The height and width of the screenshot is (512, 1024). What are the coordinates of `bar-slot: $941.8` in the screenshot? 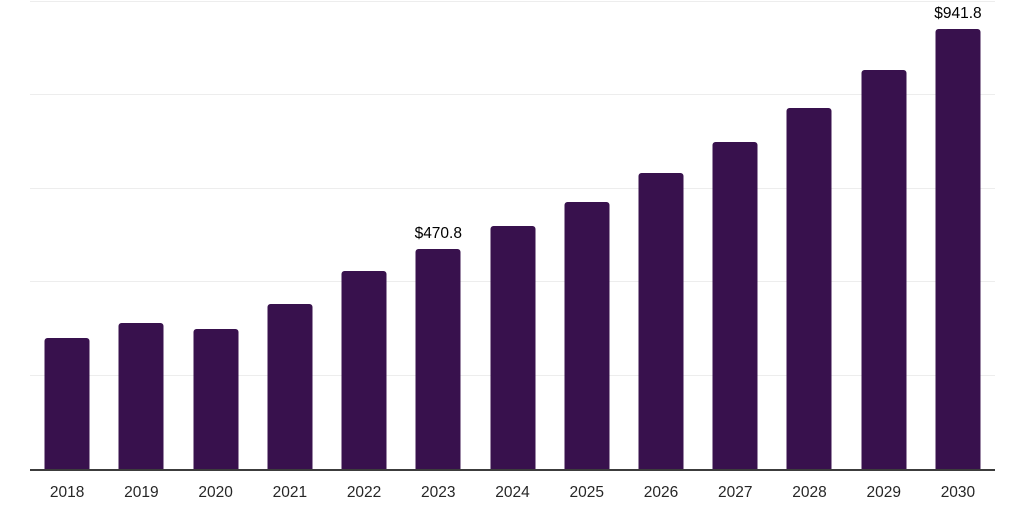 It's located at (958, 235).